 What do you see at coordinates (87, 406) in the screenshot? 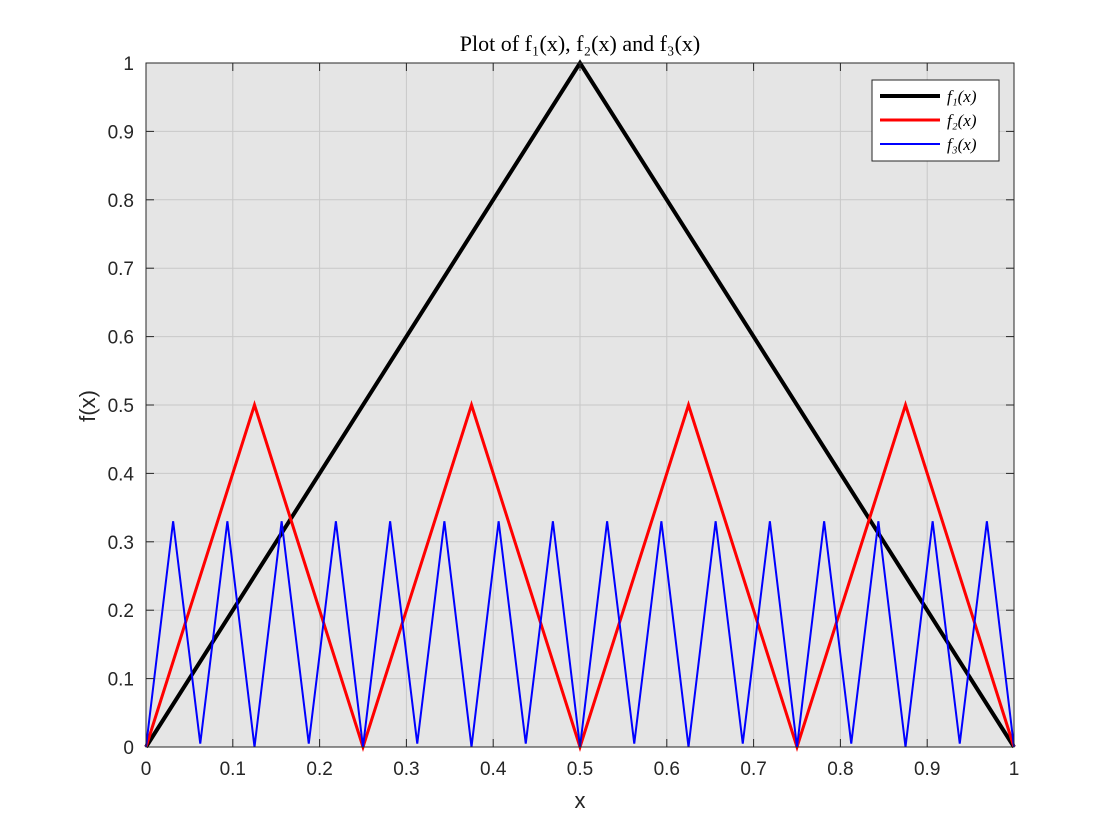
I see `y-axis-label: f(x)` at bounding box center [87, 406].